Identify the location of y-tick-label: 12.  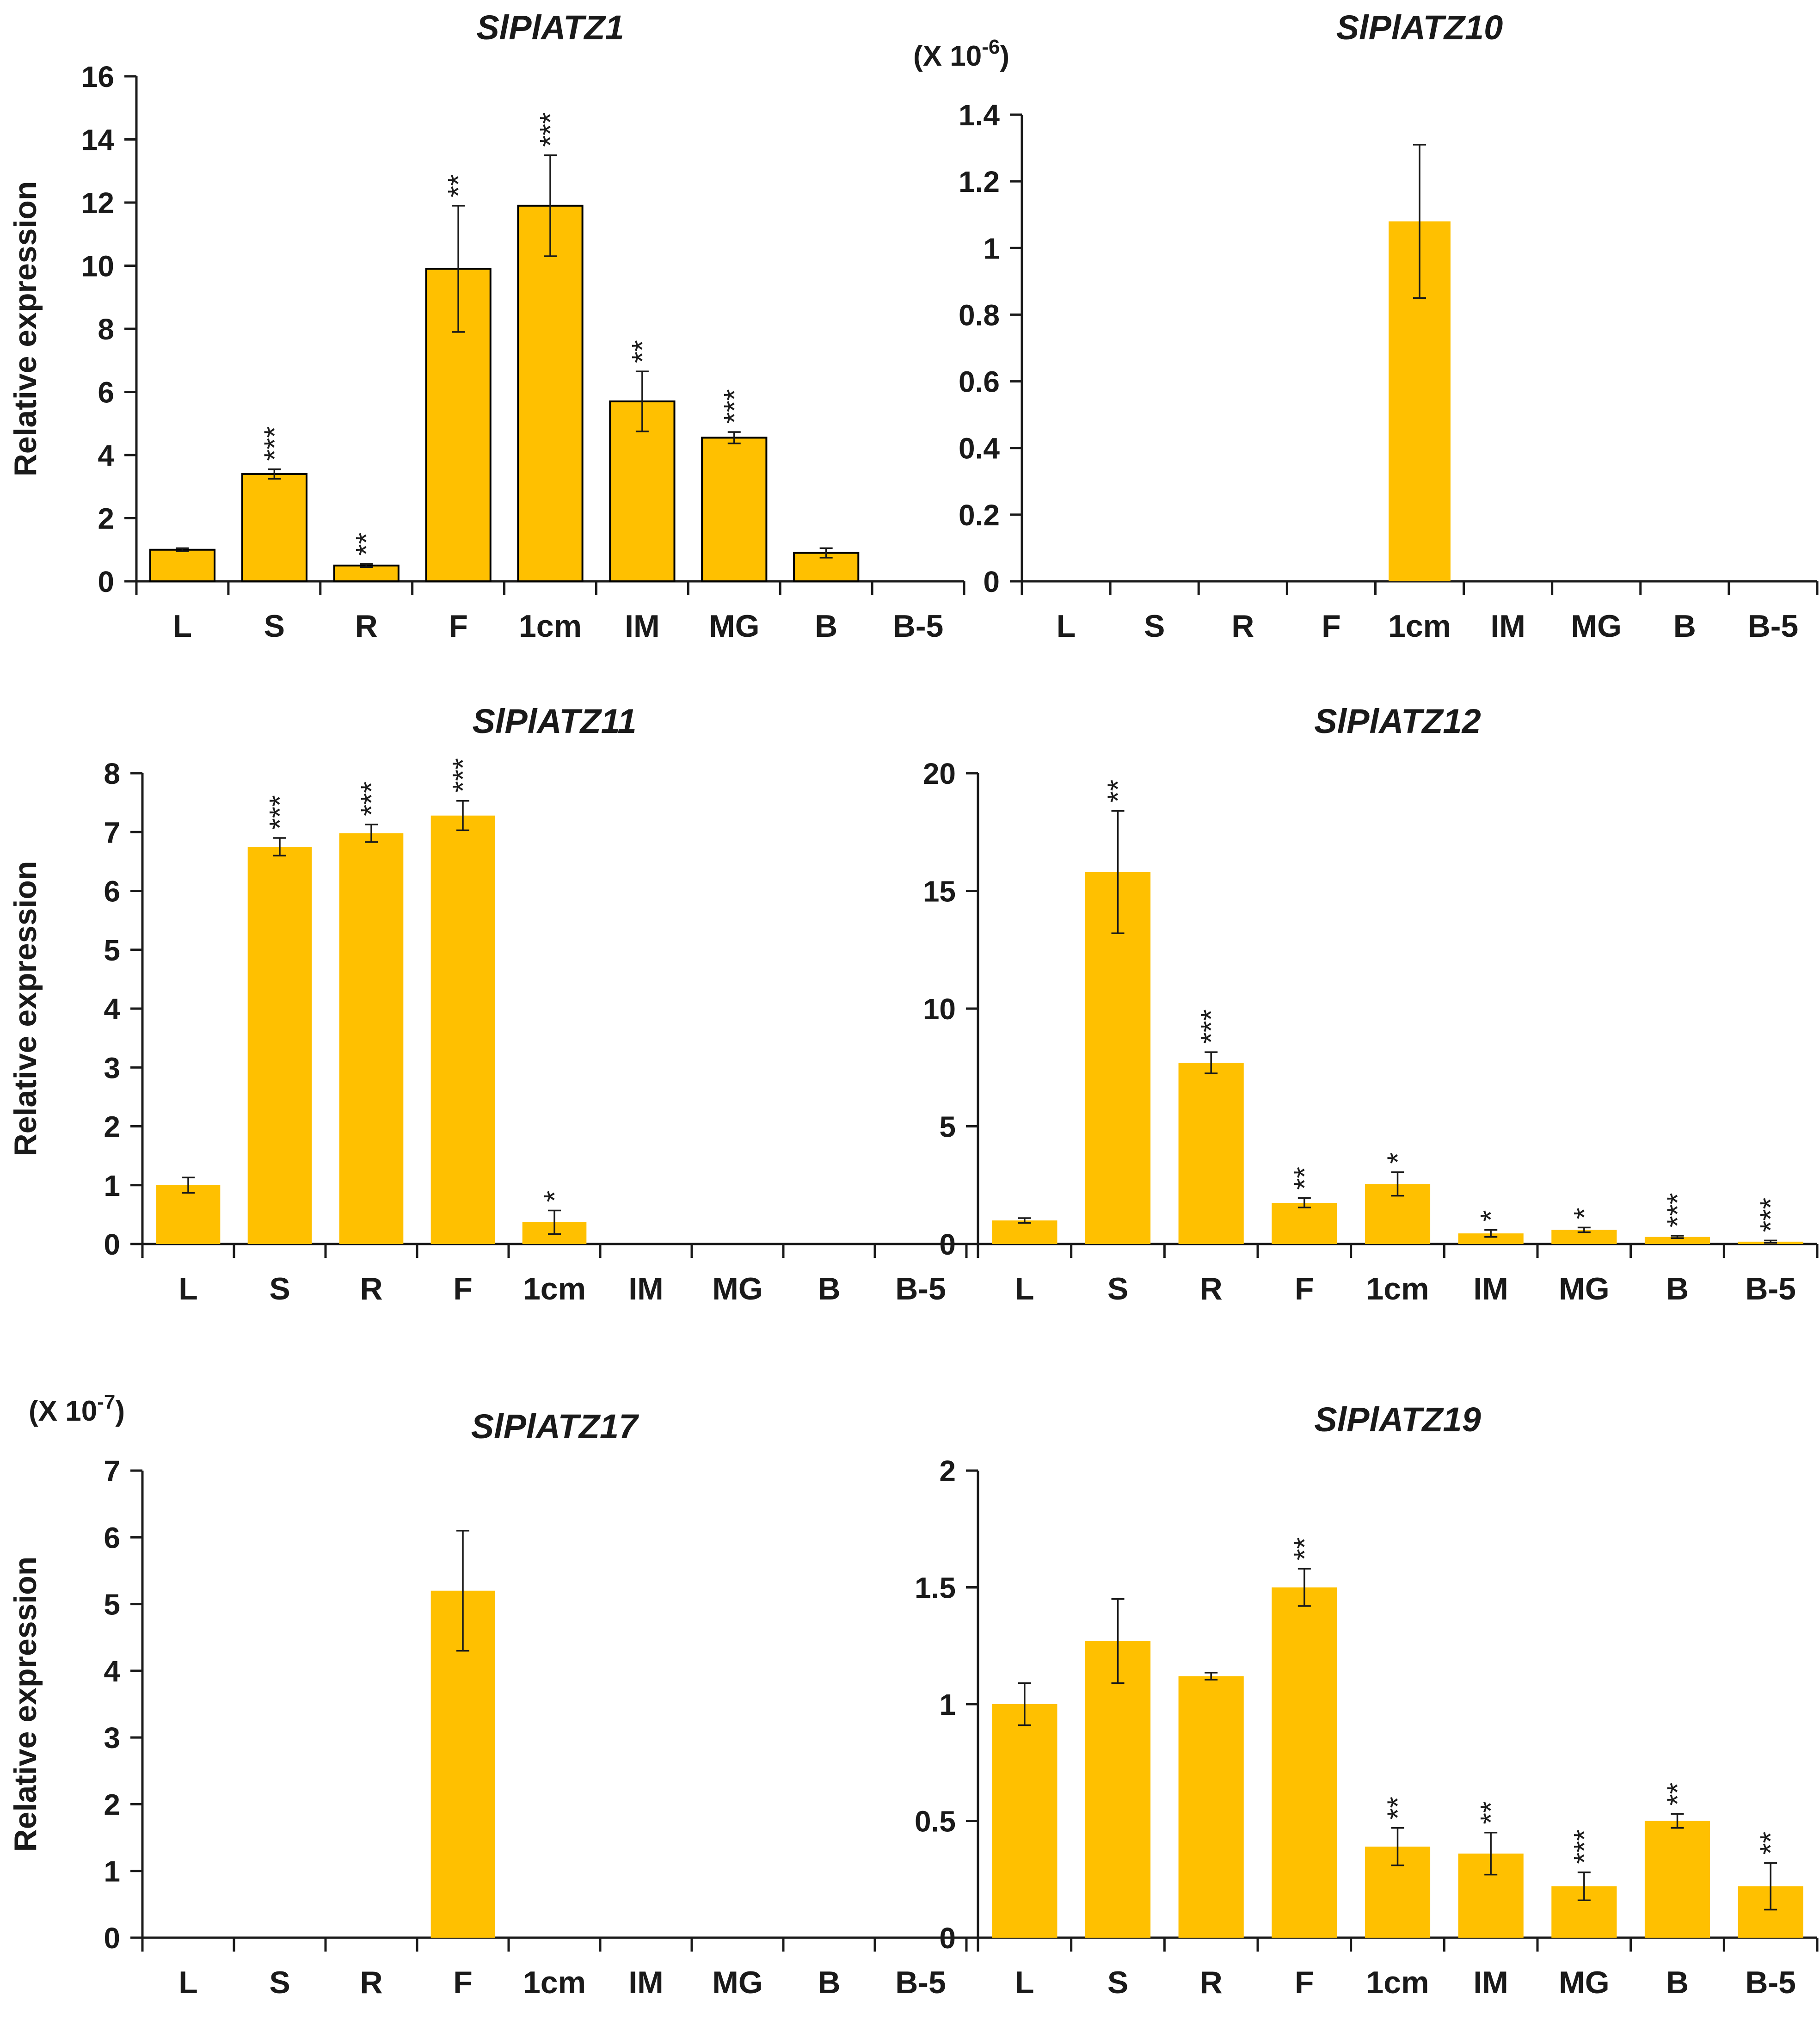
(97, 203).